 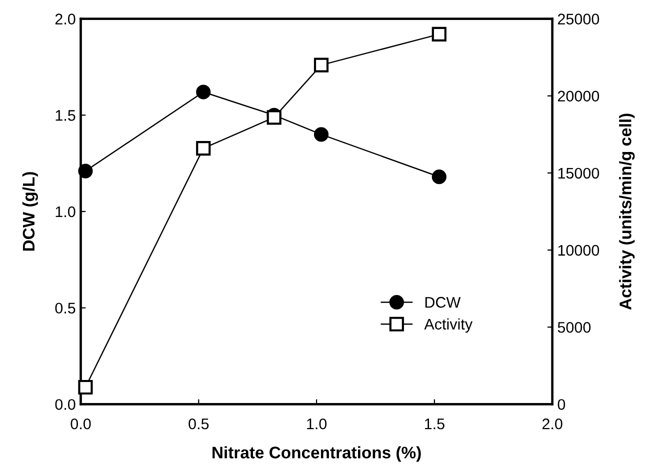 I want to click on y-tick-label: 0.0, so click(x=65, y=404).